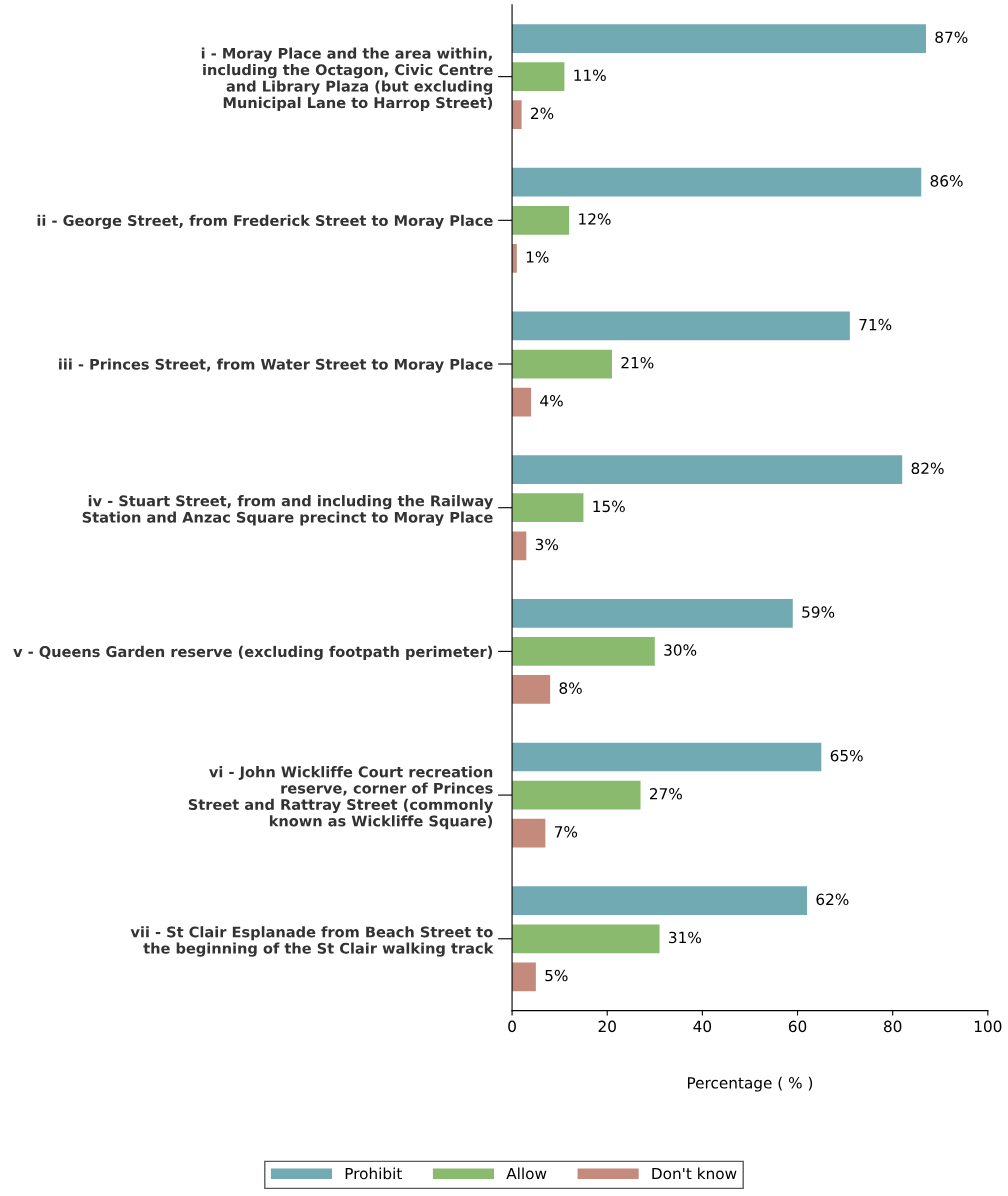 The image size is (1008, 1196). I want to click on x-tick-label: 40, so click(702, 1026).